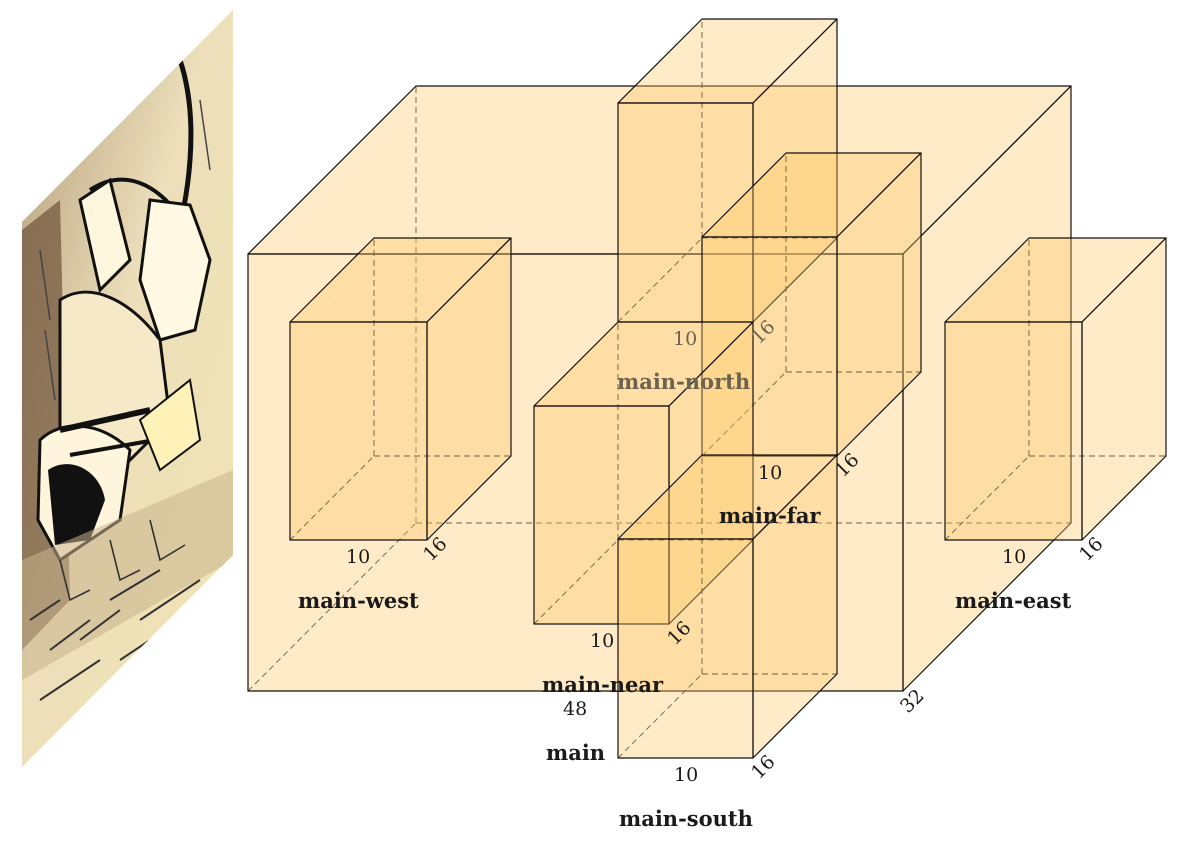  Describe the element at coordinates (575, 752) in the screenshot. I see `box-label-main: main` at that location.